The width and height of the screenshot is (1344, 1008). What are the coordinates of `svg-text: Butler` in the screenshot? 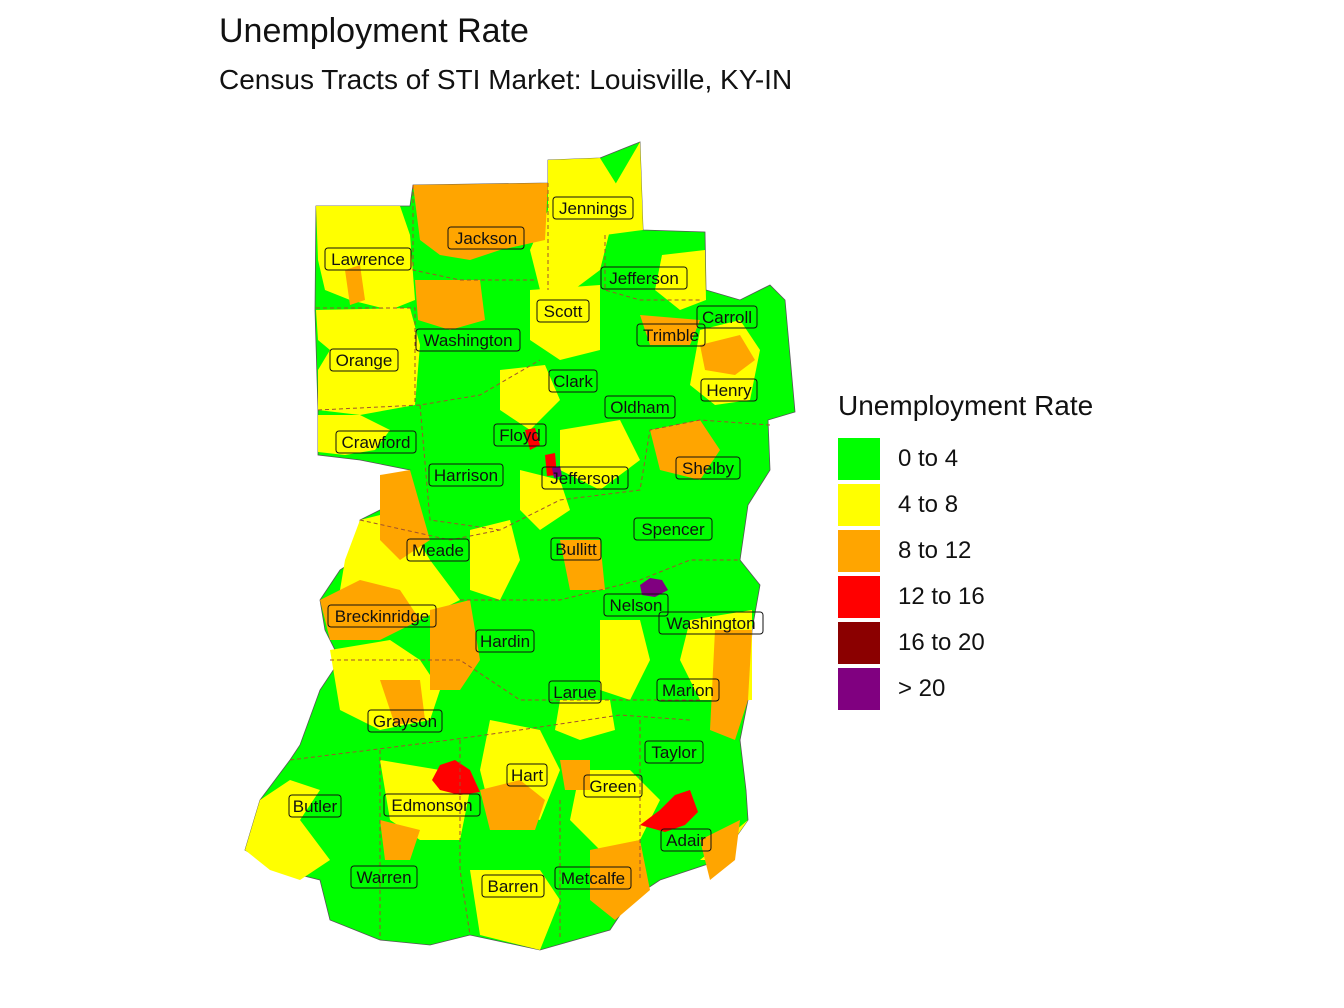 It's located at (315, 806).